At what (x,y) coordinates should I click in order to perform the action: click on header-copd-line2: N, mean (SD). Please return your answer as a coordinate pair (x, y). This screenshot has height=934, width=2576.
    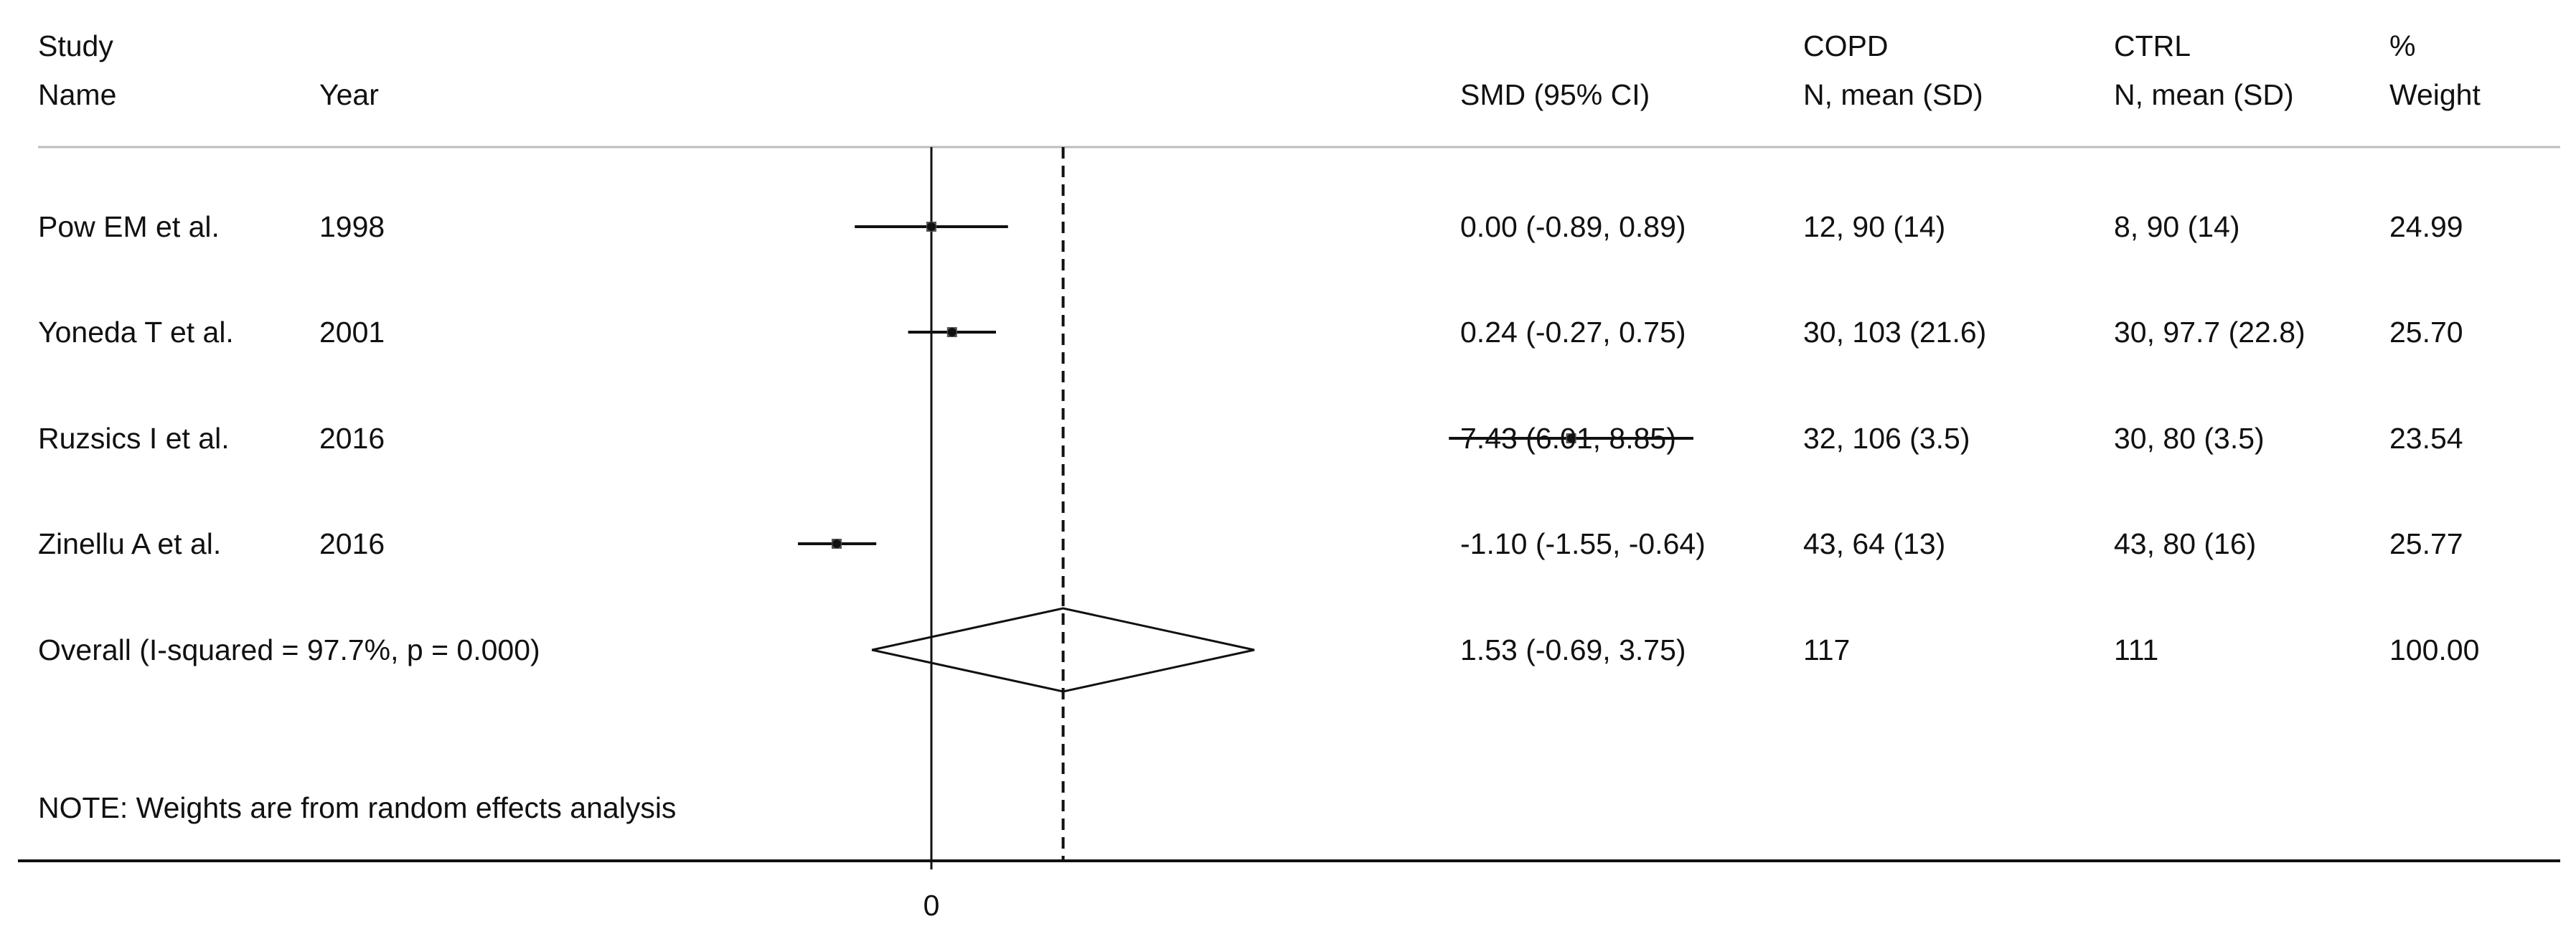
    Looking at the image, I should click on (1893, 94).